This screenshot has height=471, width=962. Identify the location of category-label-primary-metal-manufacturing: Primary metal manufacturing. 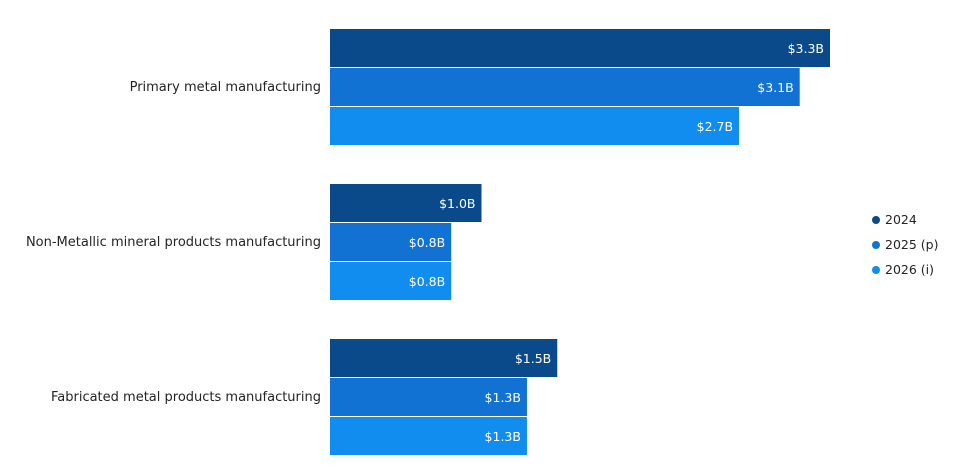
(225, 87).